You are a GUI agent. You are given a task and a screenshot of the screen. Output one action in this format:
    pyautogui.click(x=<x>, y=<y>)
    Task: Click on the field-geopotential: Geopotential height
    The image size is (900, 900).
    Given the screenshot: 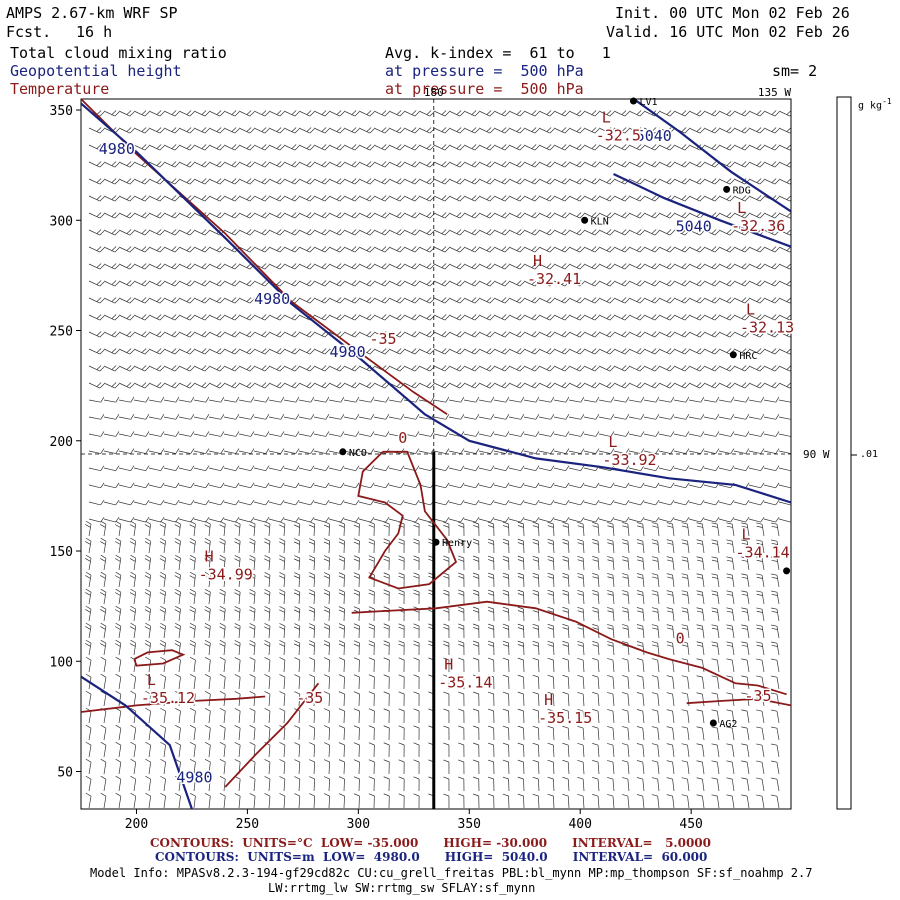 What is the action you would take?
    pyautogui.click(x=96, y=71)
    